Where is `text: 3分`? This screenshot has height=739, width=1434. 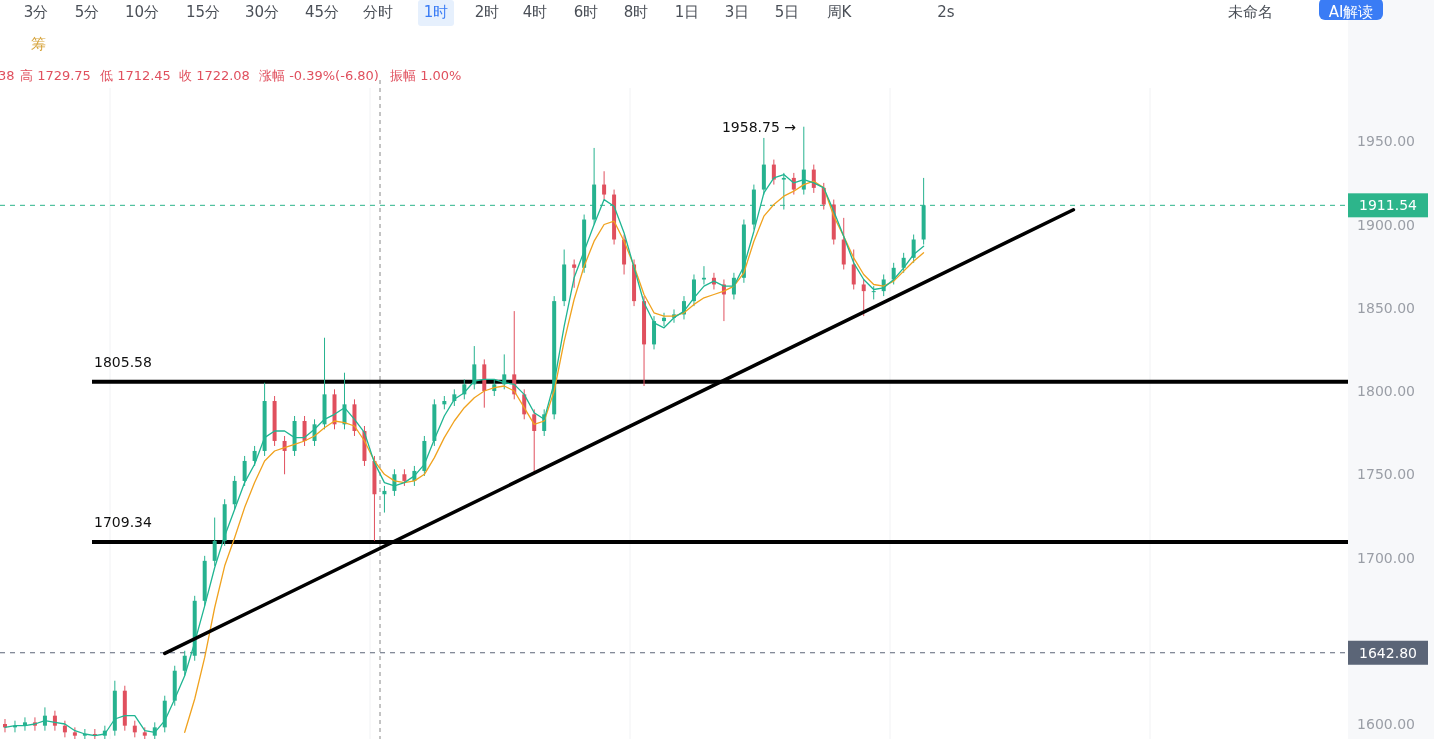
text: 3分 is located at coordinates (36, 12).